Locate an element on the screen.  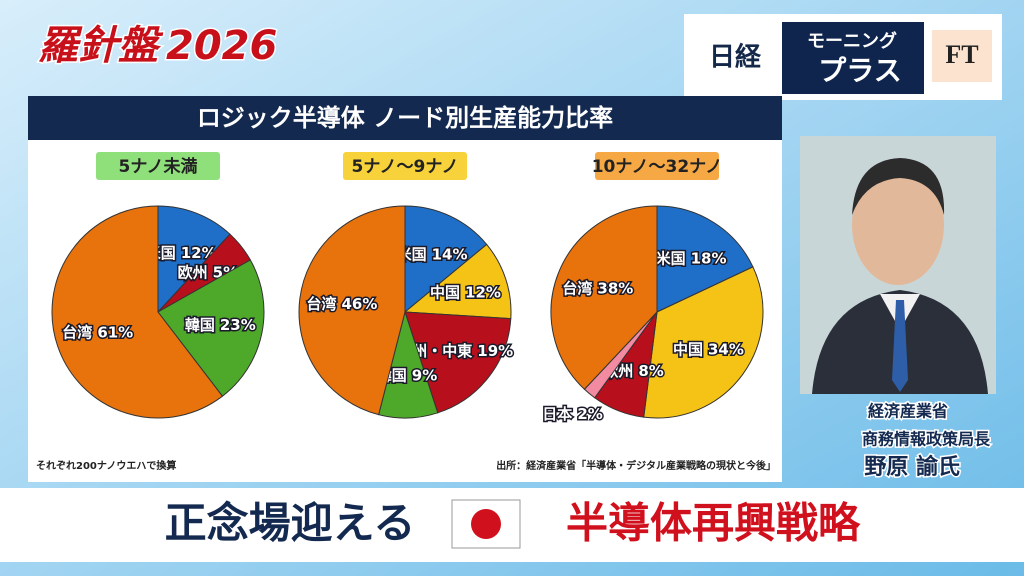
chart-title: 10ナノ〜32ナノ is located at coordinates (657, 167).